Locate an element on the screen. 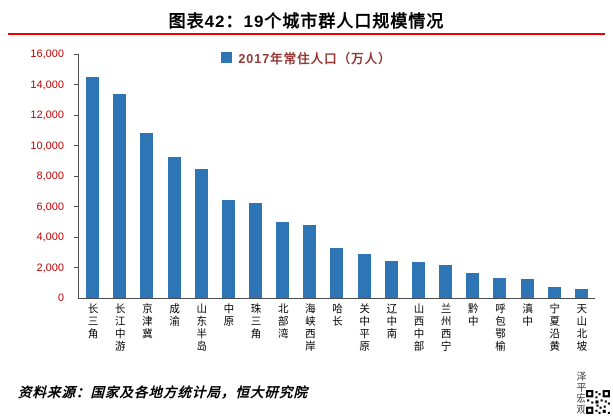 This screenshot has width=613, height=419. category-label: 珠三角 is located at coordinates (255, 322).